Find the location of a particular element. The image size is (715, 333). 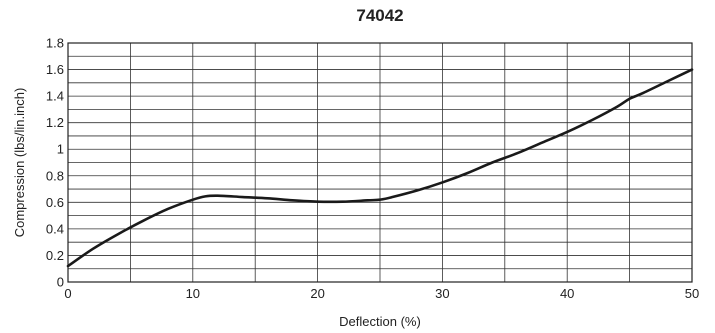

x-tick-label: 30 is located at coordinates (442, 293).